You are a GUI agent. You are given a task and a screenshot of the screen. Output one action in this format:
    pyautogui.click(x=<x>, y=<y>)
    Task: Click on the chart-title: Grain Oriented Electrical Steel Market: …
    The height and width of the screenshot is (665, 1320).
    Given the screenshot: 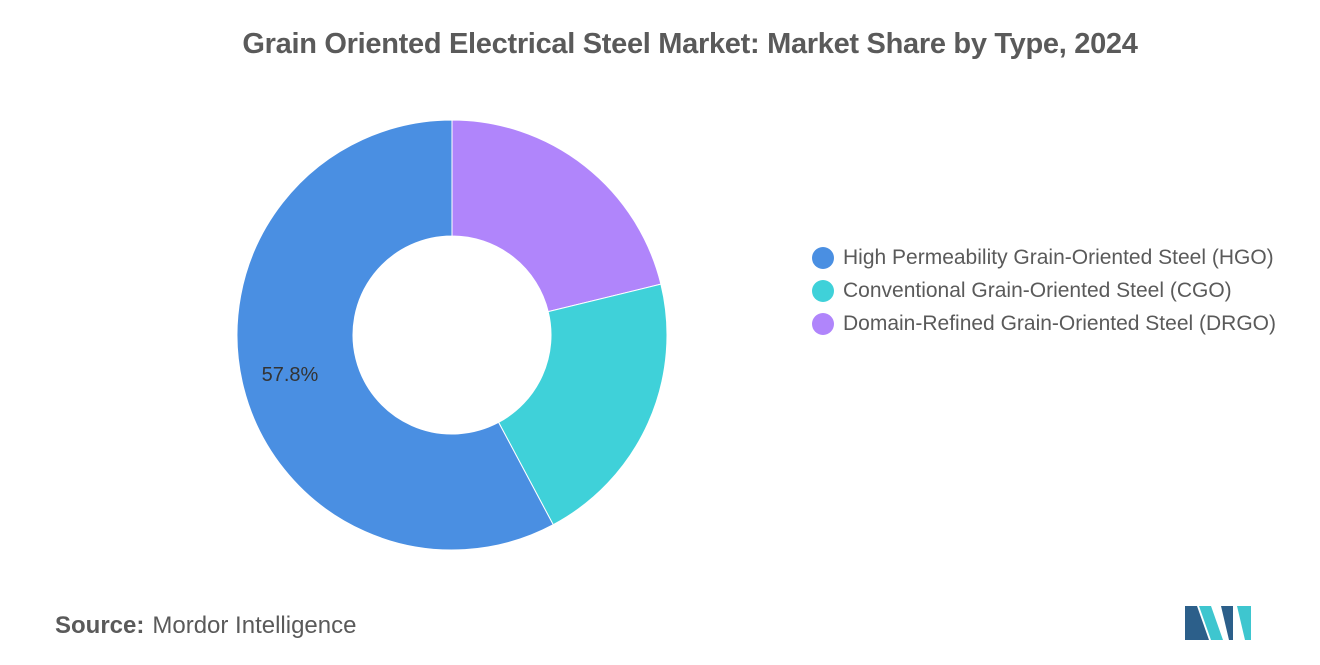 What is the action you would take?
    pyautogui.click(x=690, y=44)
    